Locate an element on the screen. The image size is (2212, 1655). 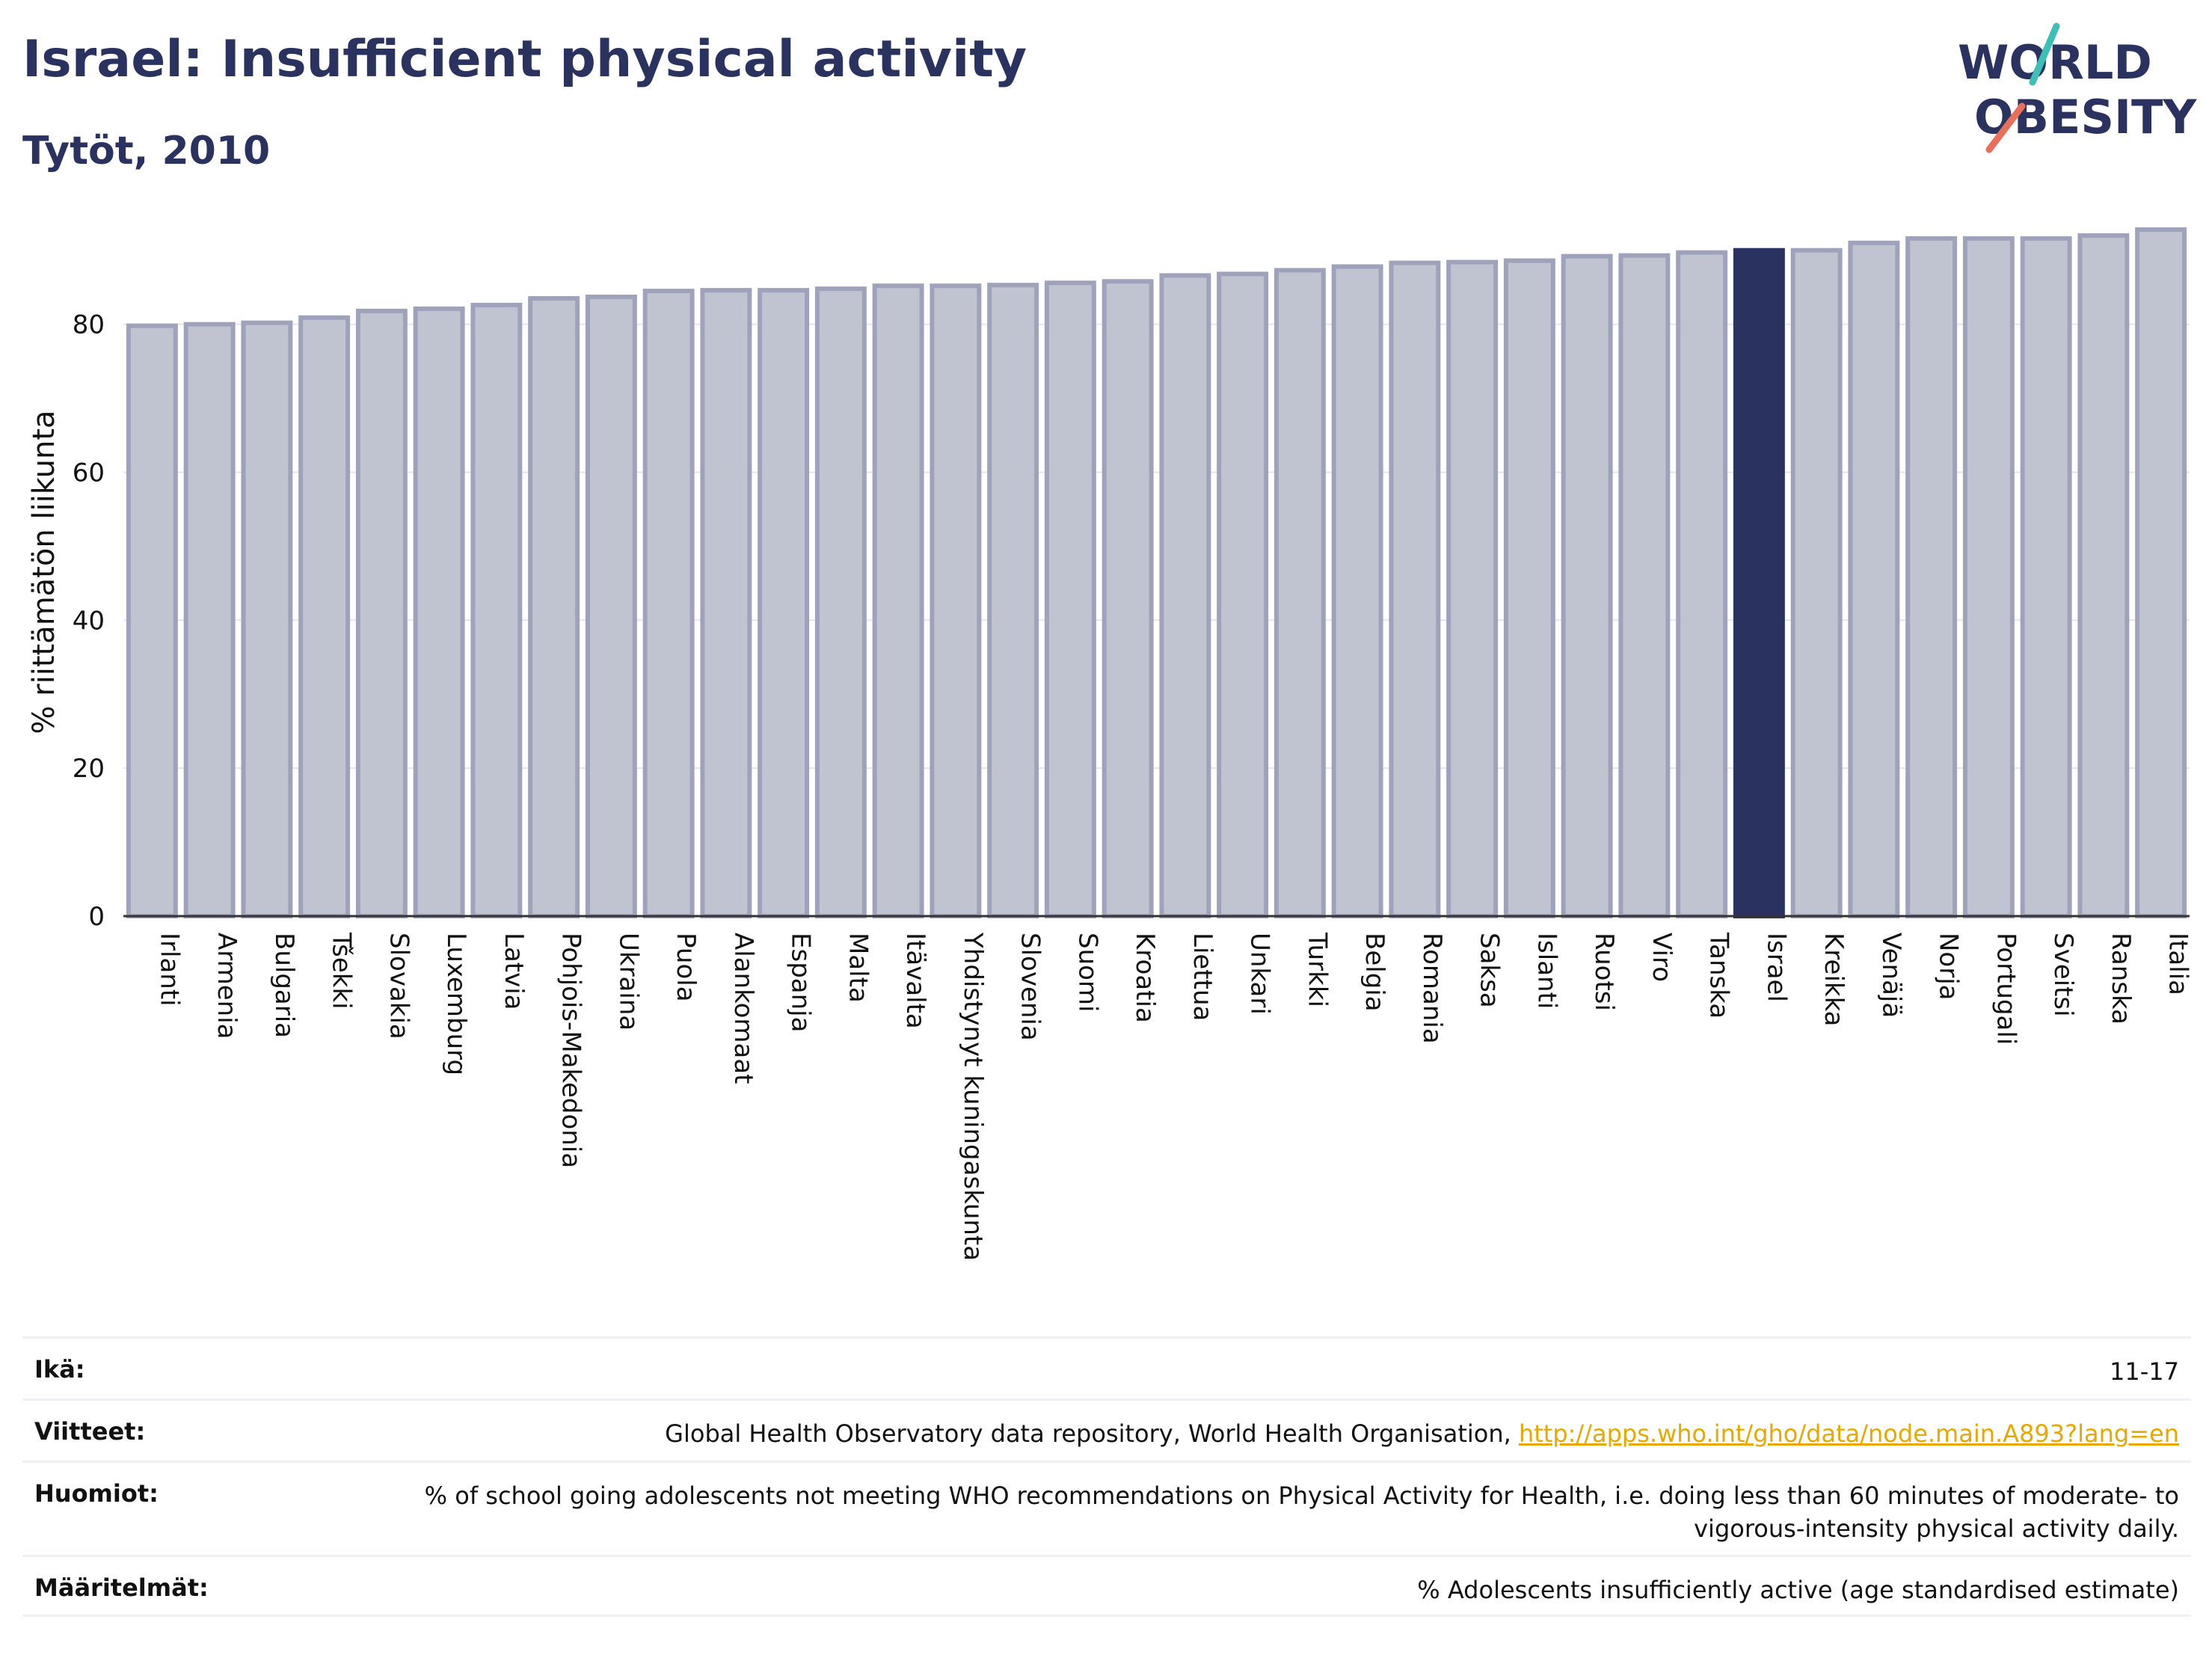
bar-espanja is located at coordinates (784, 603).